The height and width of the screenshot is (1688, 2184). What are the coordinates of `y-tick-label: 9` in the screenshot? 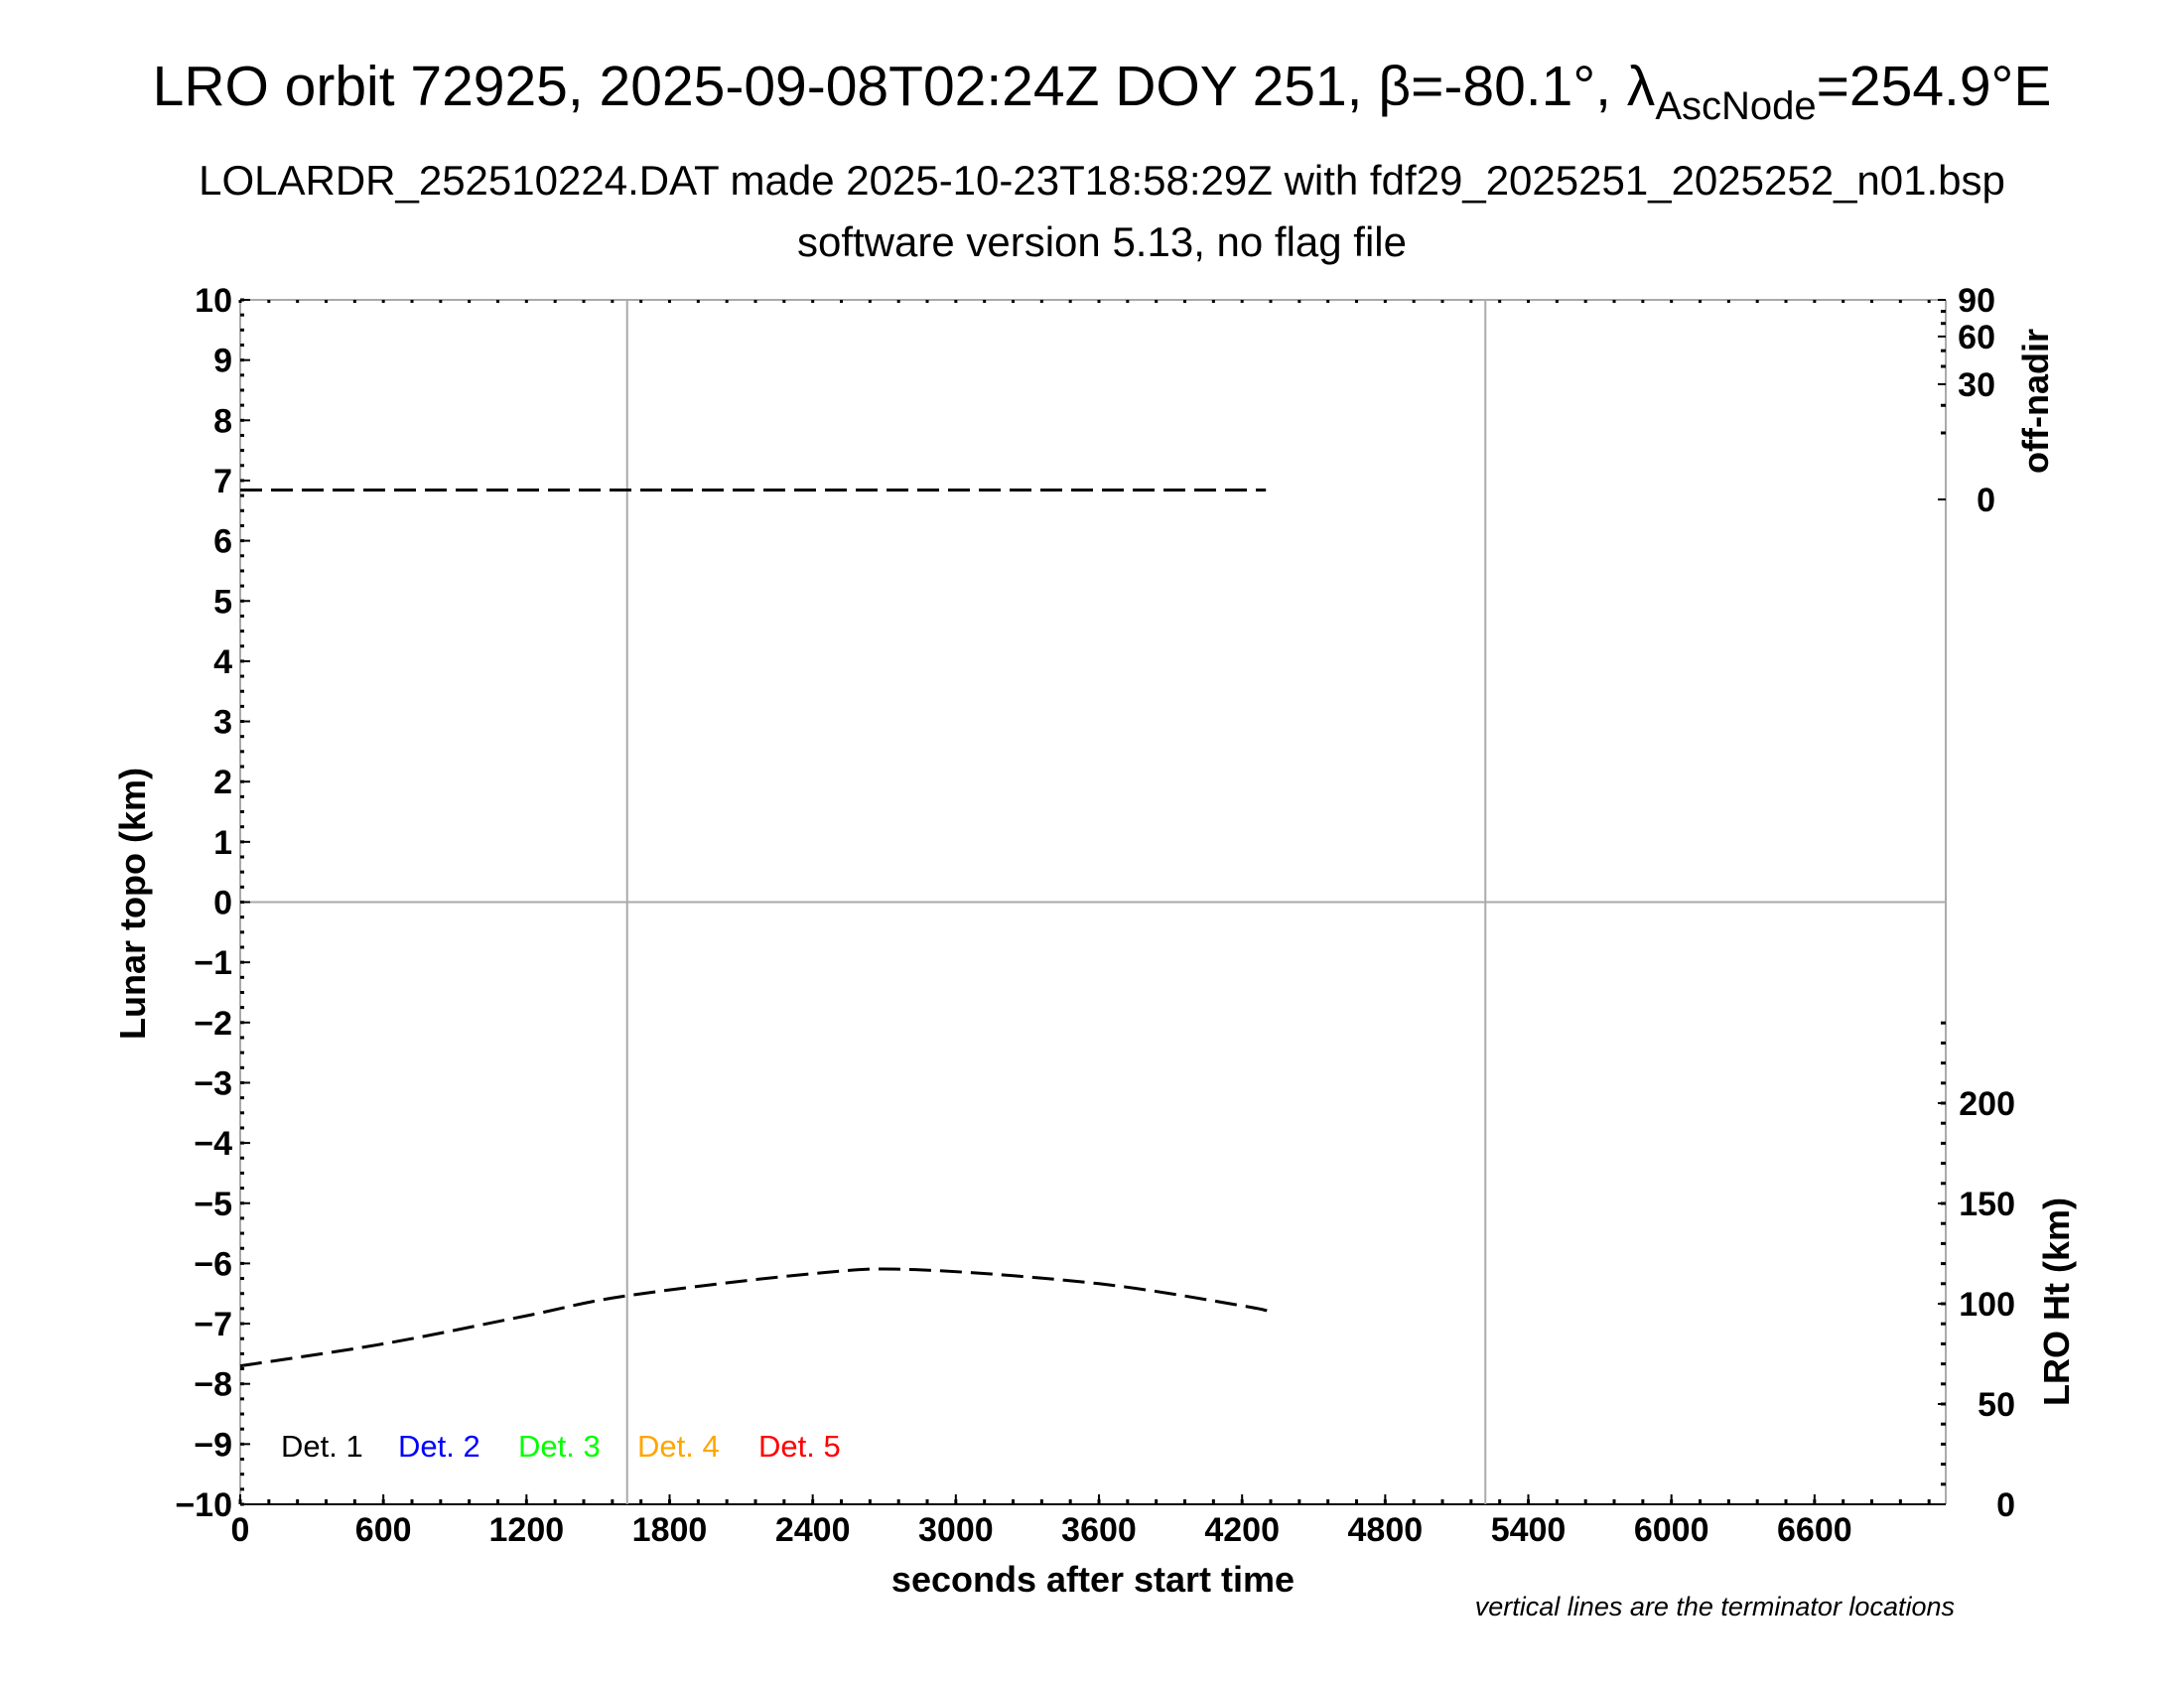 It's located at (222, 361).